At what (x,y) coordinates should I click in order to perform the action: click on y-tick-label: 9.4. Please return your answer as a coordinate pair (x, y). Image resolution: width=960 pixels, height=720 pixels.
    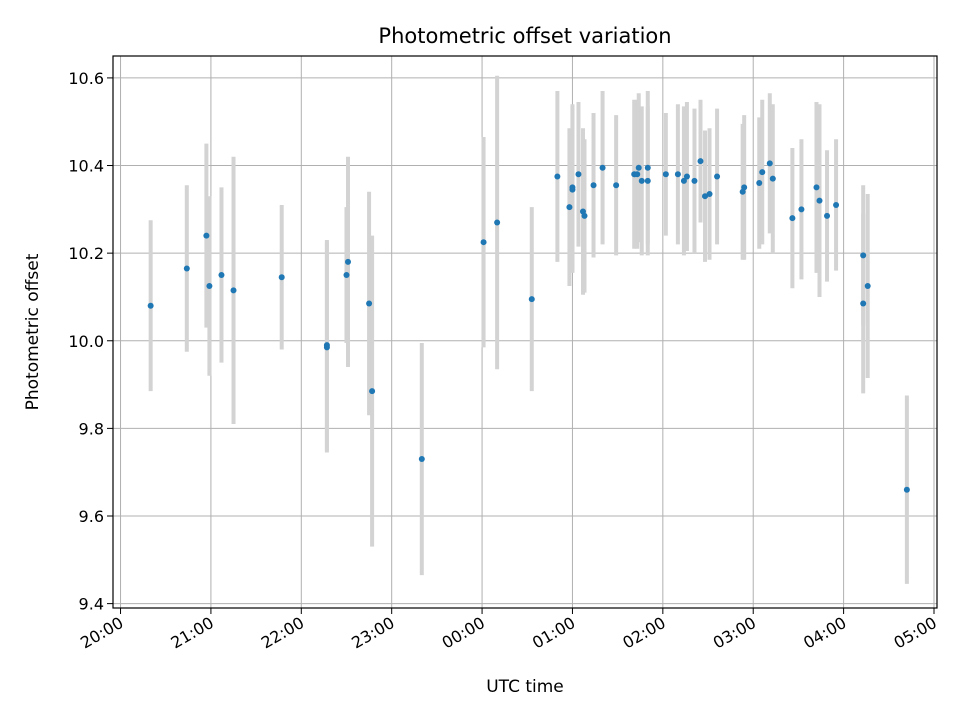
    Looking at the image, I should click on (91, 604).